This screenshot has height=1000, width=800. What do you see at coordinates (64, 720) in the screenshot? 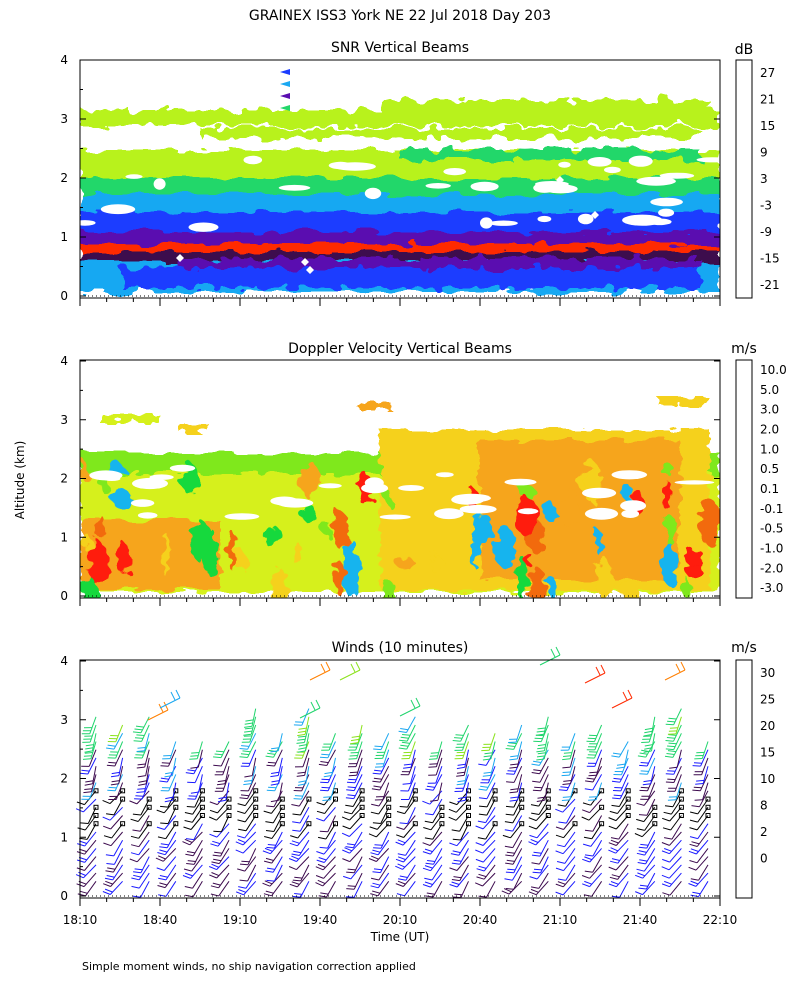
I see `y-tick-label: 3` at bounding box center [64, 720].